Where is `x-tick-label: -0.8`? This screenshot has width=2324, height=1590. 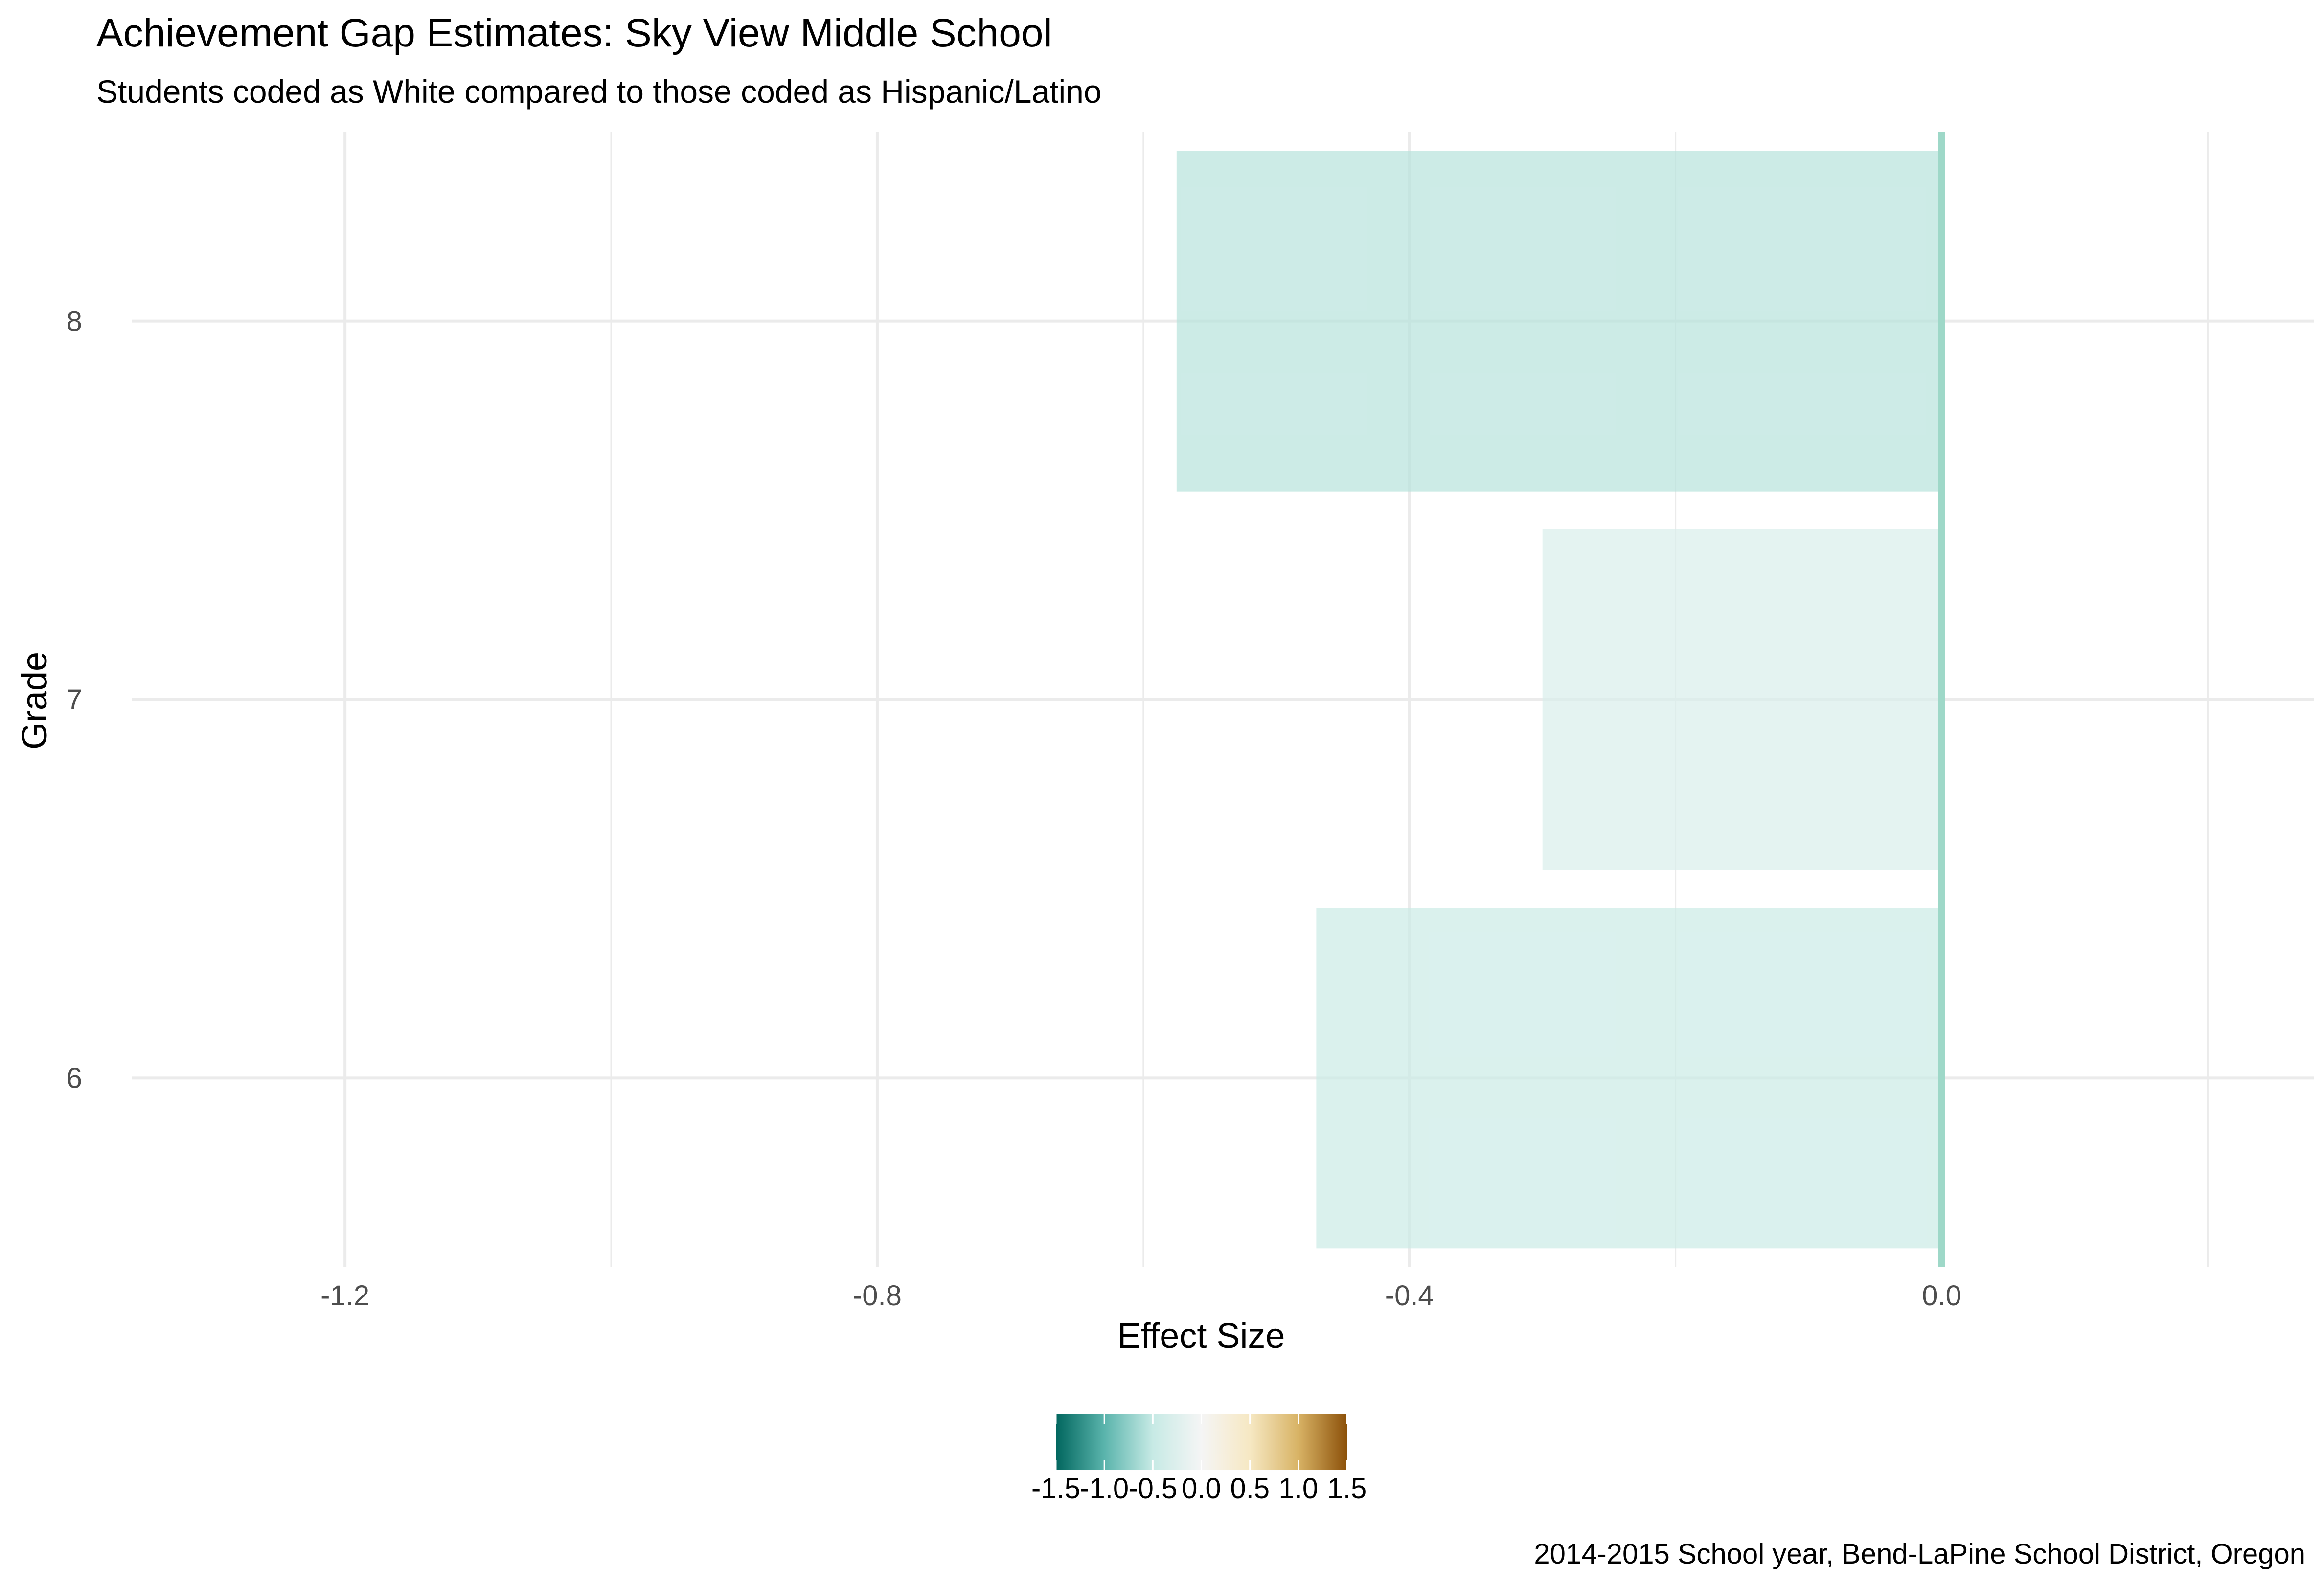
x-tick-label: -0.8 is located at coordinates (878, 1296).